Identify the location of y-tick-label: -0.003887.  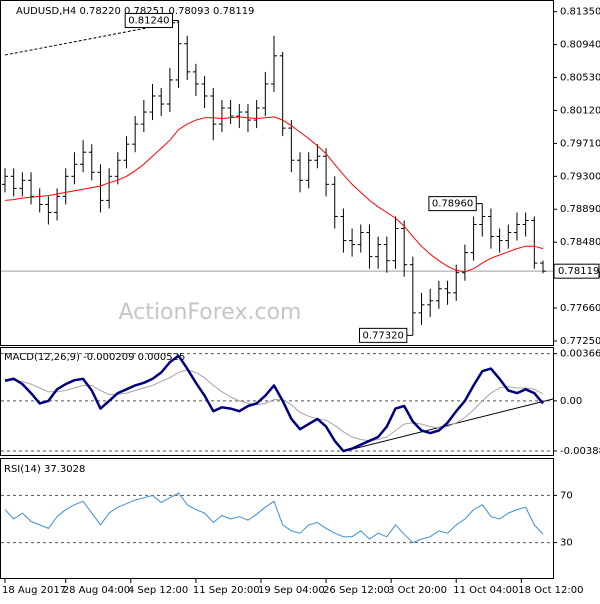
(580, 451).